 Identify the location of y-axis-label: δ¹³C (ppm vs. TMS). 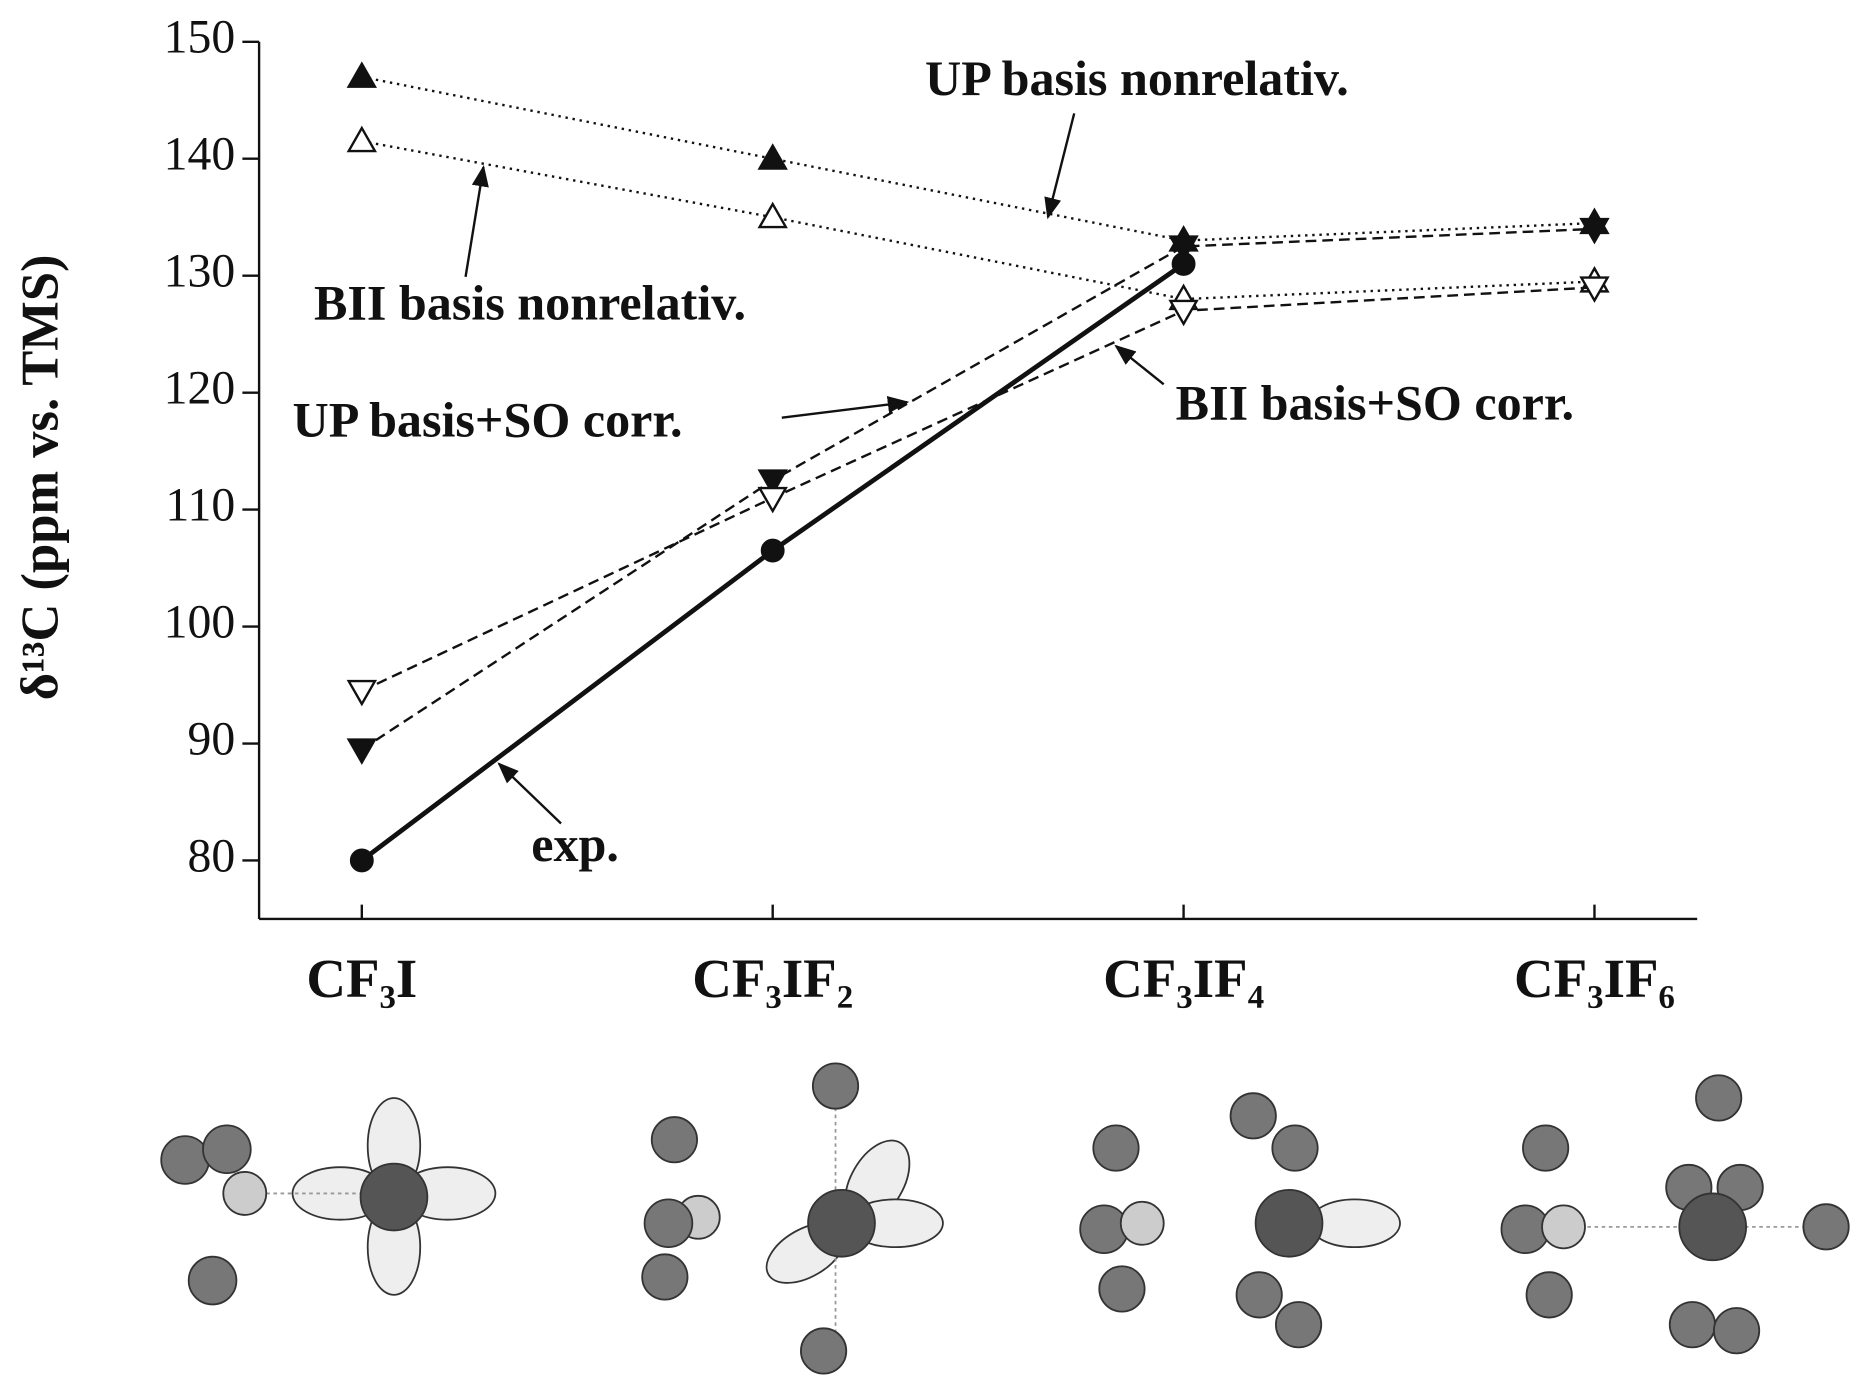
(41, 477).